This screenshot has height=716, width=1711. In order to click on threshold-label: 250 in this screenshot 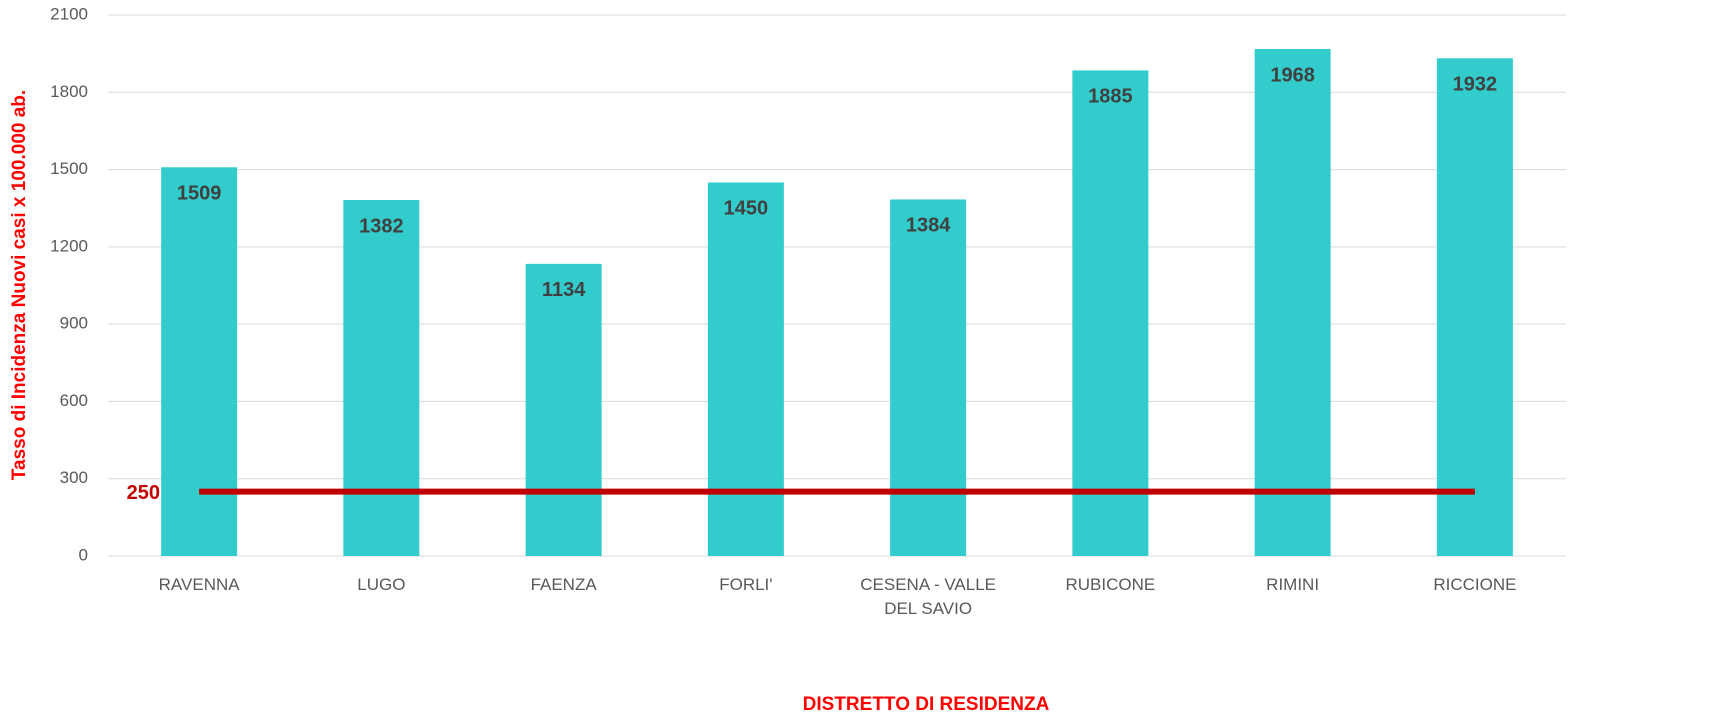, I will do `click(143, 493)`.